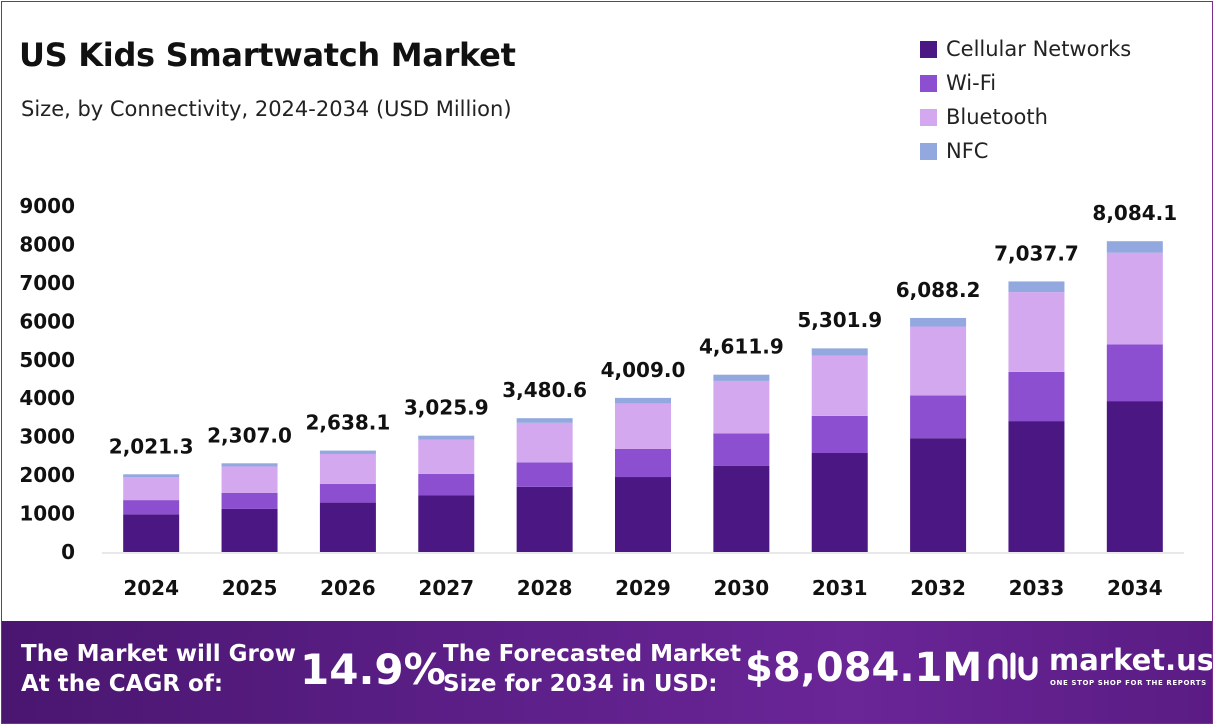 The height and width of the screenshot is (727, 1216). I want to click on bar-segment-nfc-2032, so click(938, 322).